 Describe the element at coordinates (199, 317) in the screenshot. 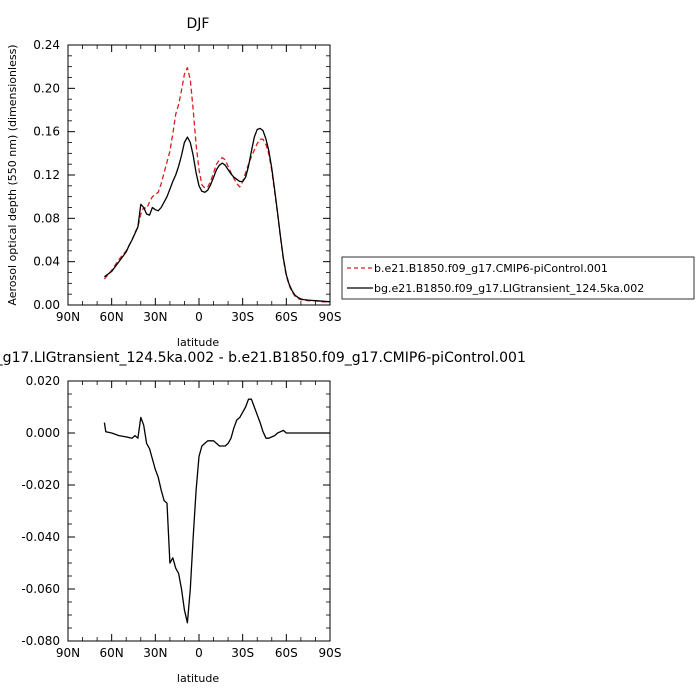

I see `top-x-tick-label: 0` at that location.